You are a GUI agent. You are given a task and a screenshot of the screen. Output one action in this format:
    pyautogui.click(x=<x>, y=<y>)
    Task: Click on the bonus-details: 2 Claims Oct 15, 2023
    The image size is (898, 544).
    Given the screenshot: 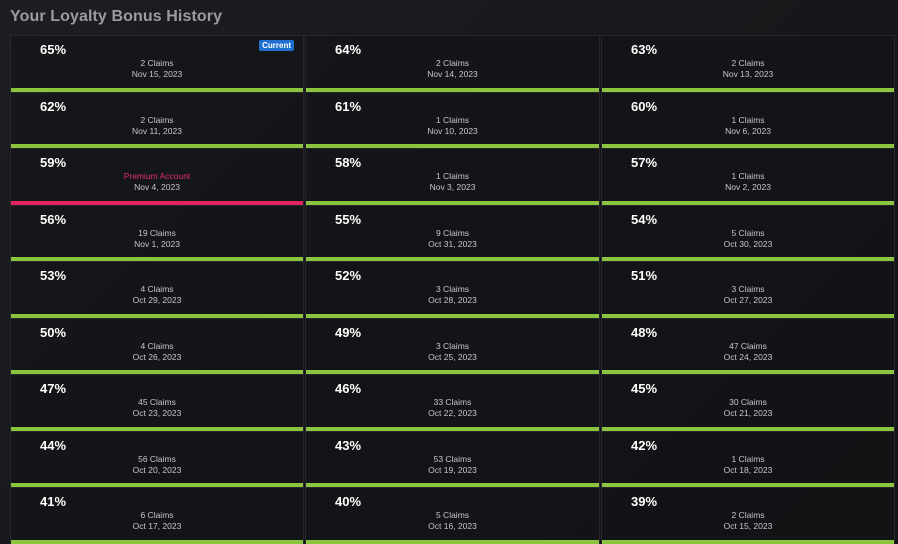 What is the action you would take?
    pyautogui.click(x=748, y=521)
    